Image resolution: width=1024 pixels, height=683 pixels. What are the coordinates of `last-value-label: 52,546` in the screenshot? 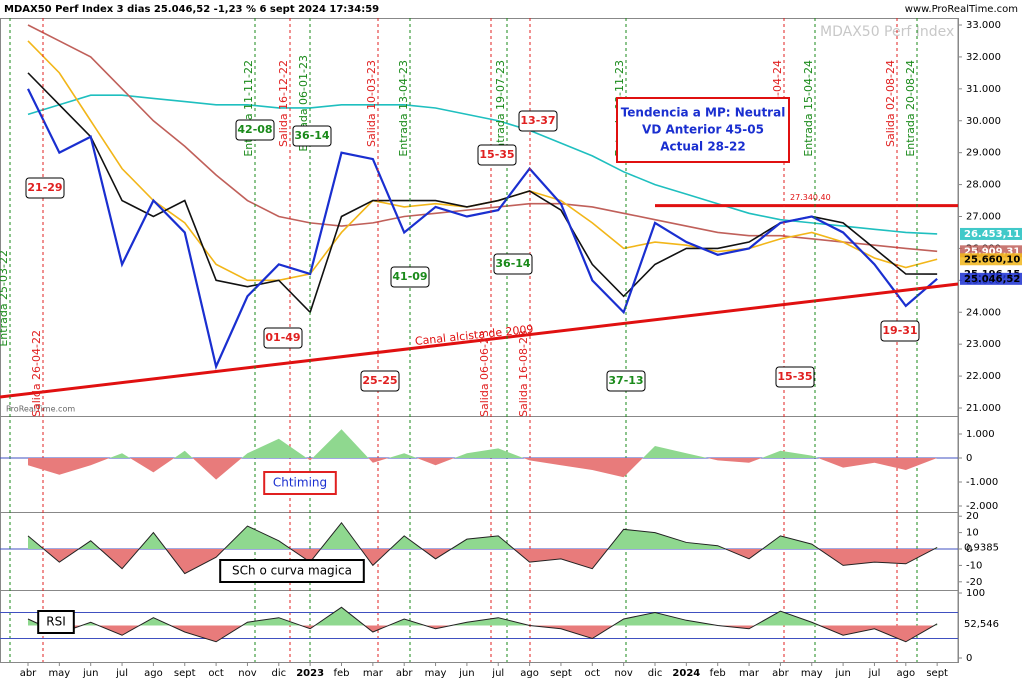 It's located at (981, 624).